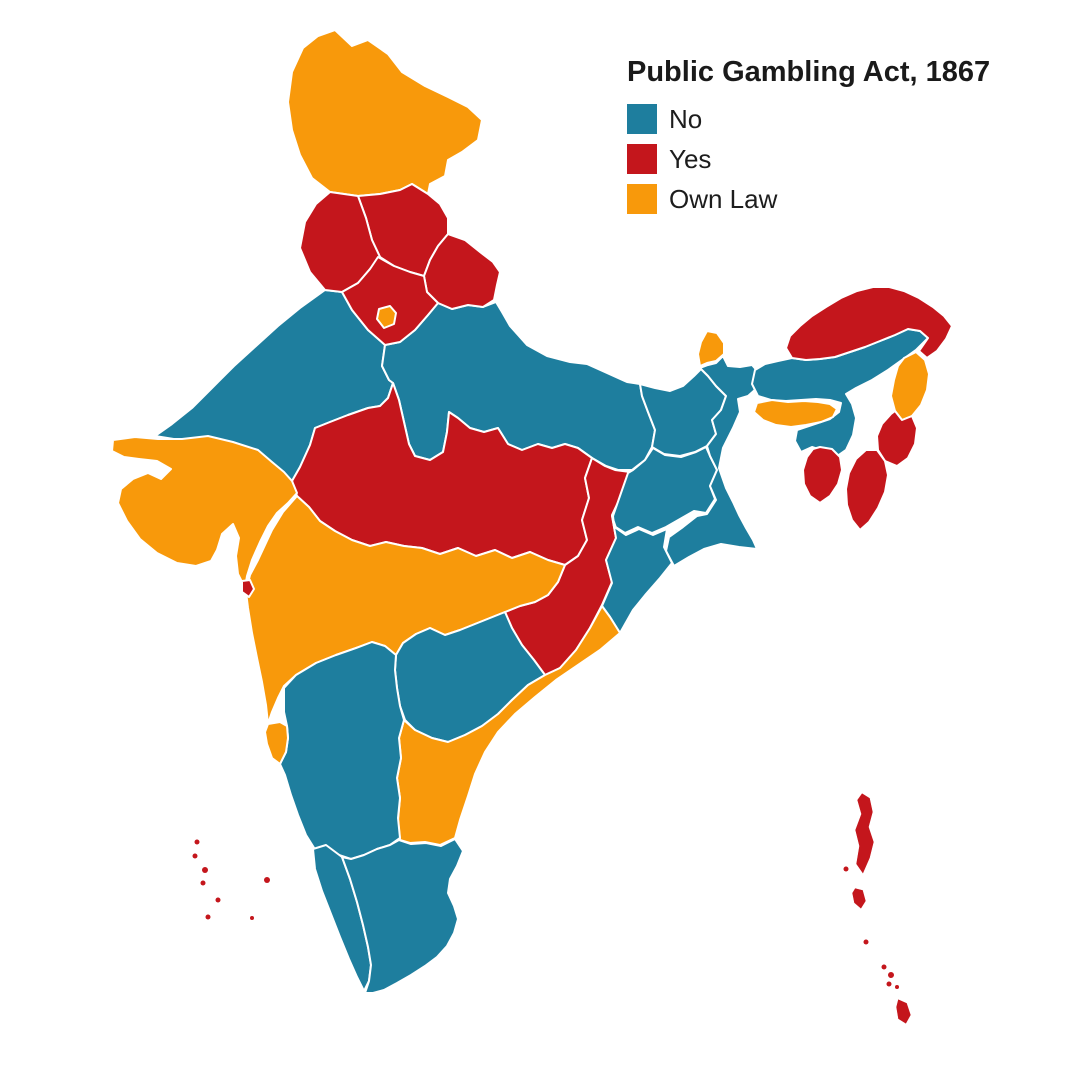 Image resolution: width=1080 pixels, height=1080 pixels. I want to click on legend-title: Public Gambling Act, 1867, so click(809, 72).